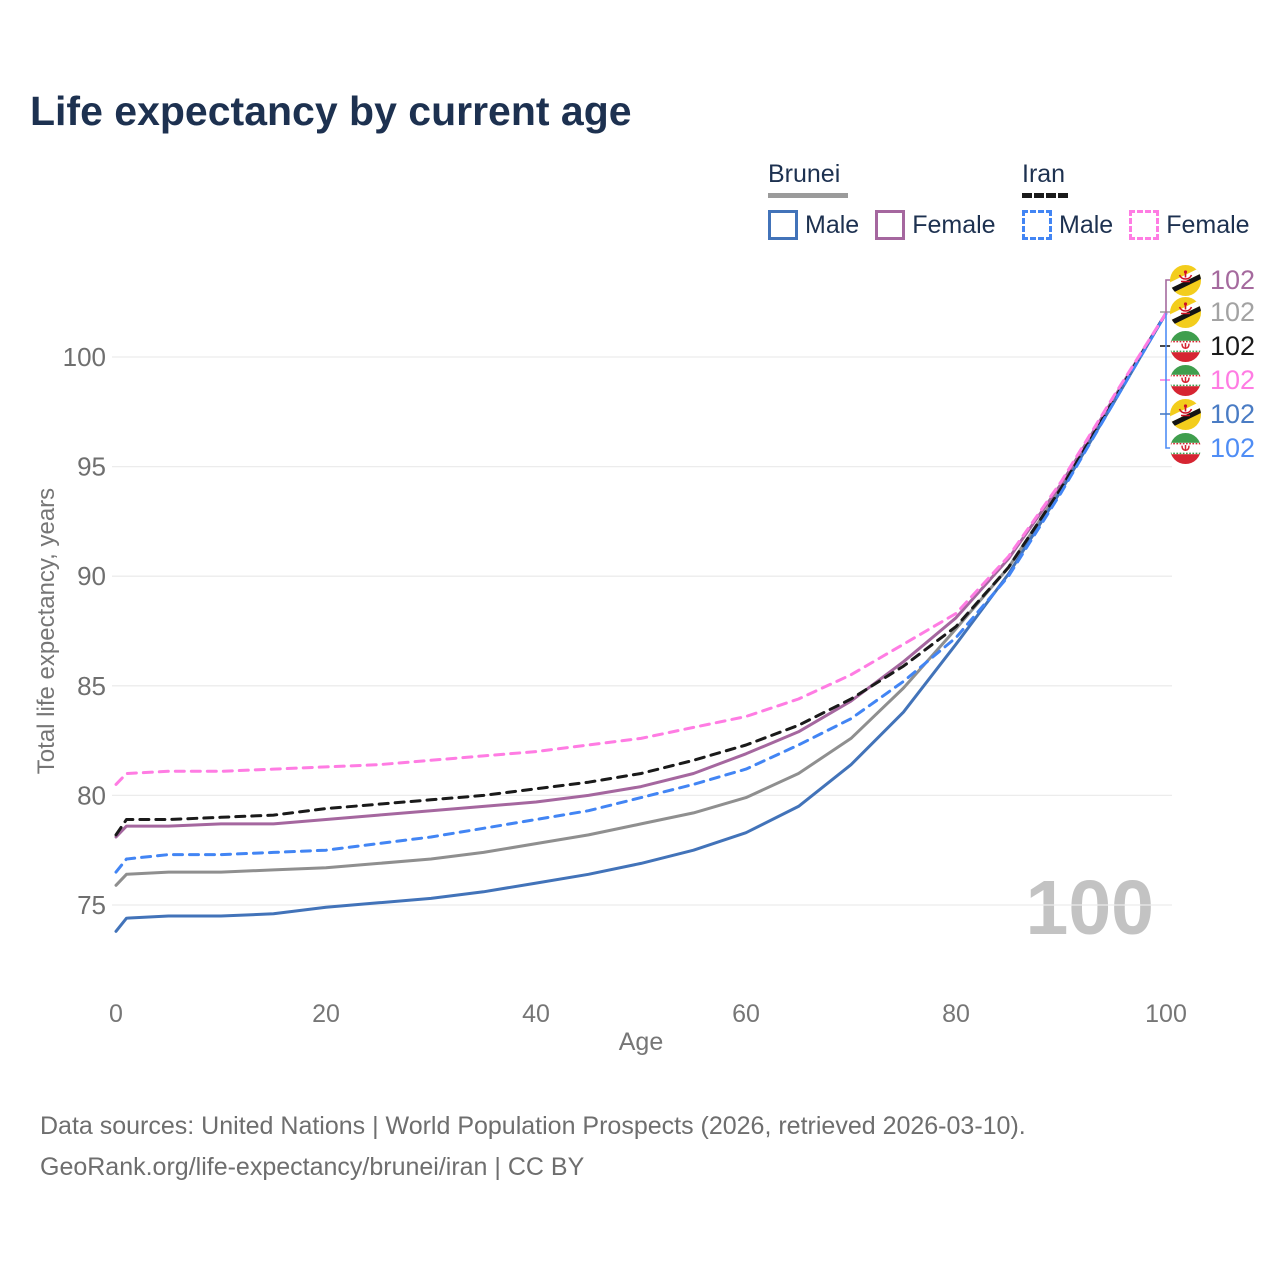 The height and width of the screenshot is (1280, 1280). What do you see at coordinates (1037, 225) in the screenshot?
I see `iran-male-swatch-icon` at bounding box center [1037, 225].